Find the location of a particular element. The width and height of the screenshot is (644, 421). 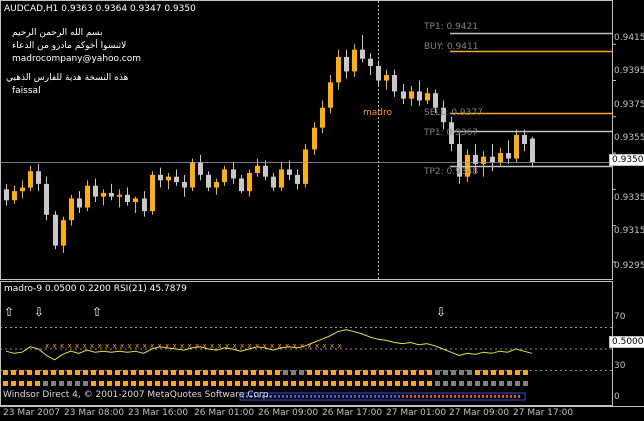

note-line: لاتنسوا أخوكم مادرو من الدعاء is located at coordinates (69, 46).